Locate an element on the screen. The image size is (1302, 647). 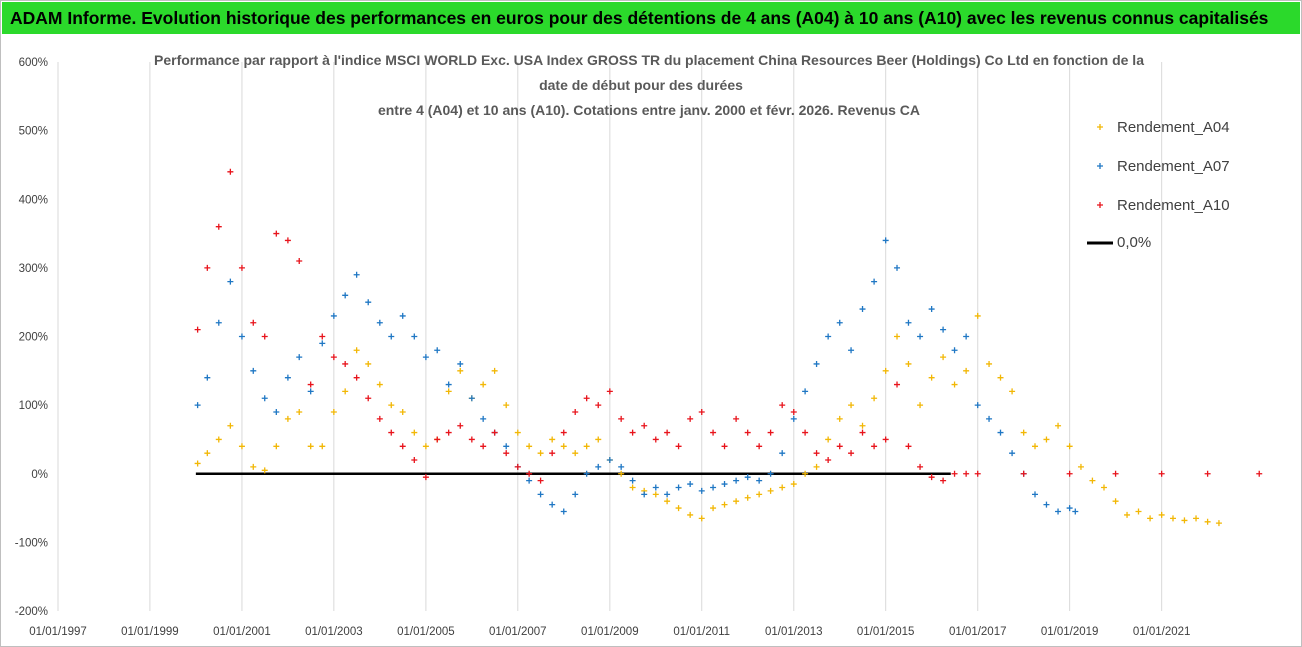
x-tick-label: 01/01/2017 is located at coordinates (978, 632).